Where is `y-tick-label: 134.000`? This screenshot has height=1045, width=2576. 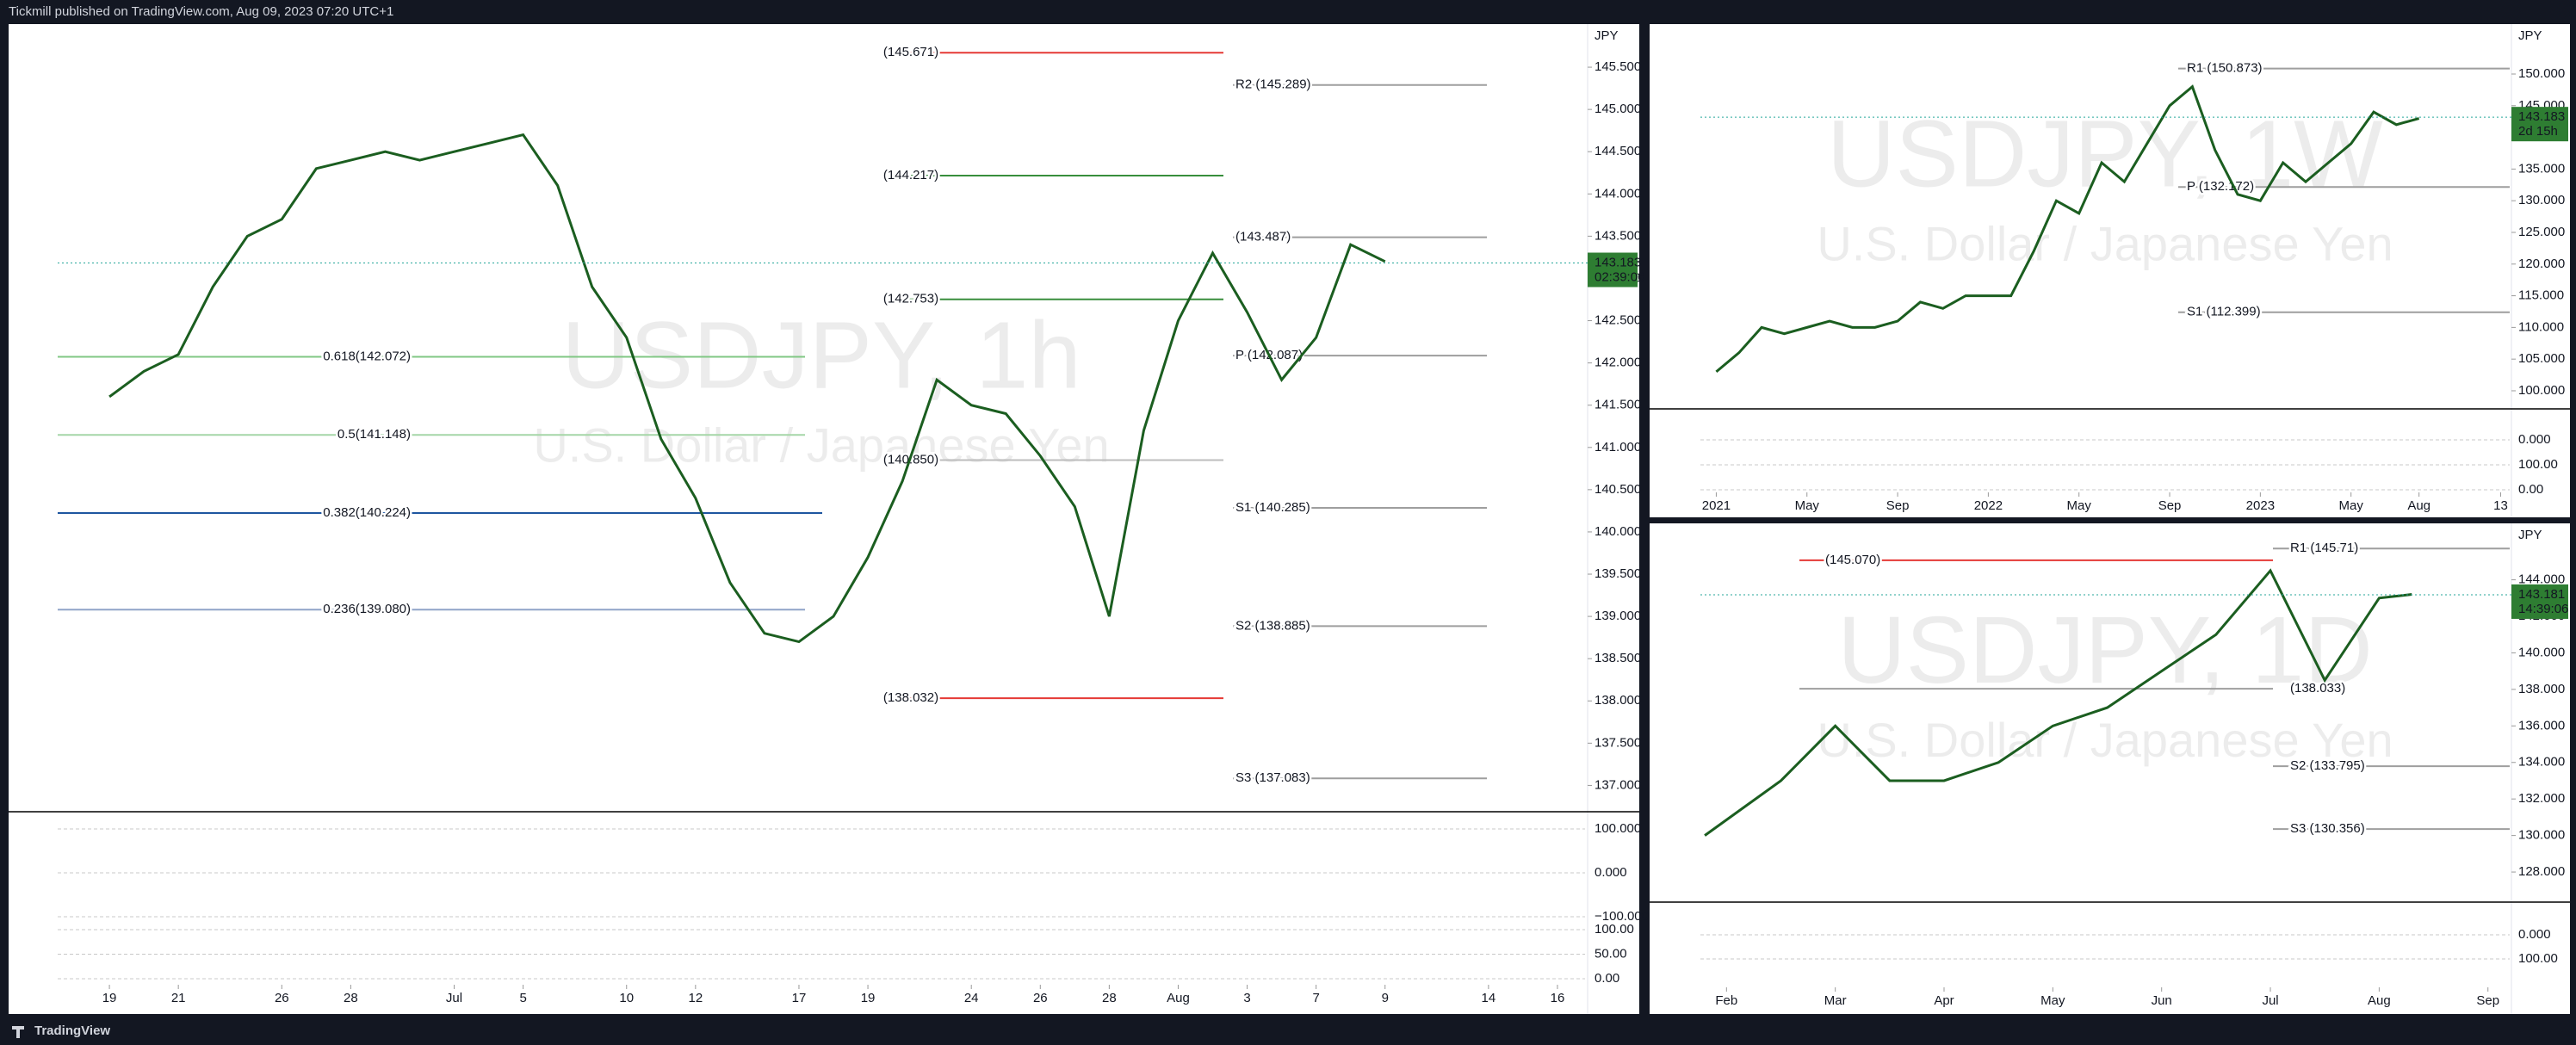
y-tick-label: 134.000 is located at coordinates (2541, 762).